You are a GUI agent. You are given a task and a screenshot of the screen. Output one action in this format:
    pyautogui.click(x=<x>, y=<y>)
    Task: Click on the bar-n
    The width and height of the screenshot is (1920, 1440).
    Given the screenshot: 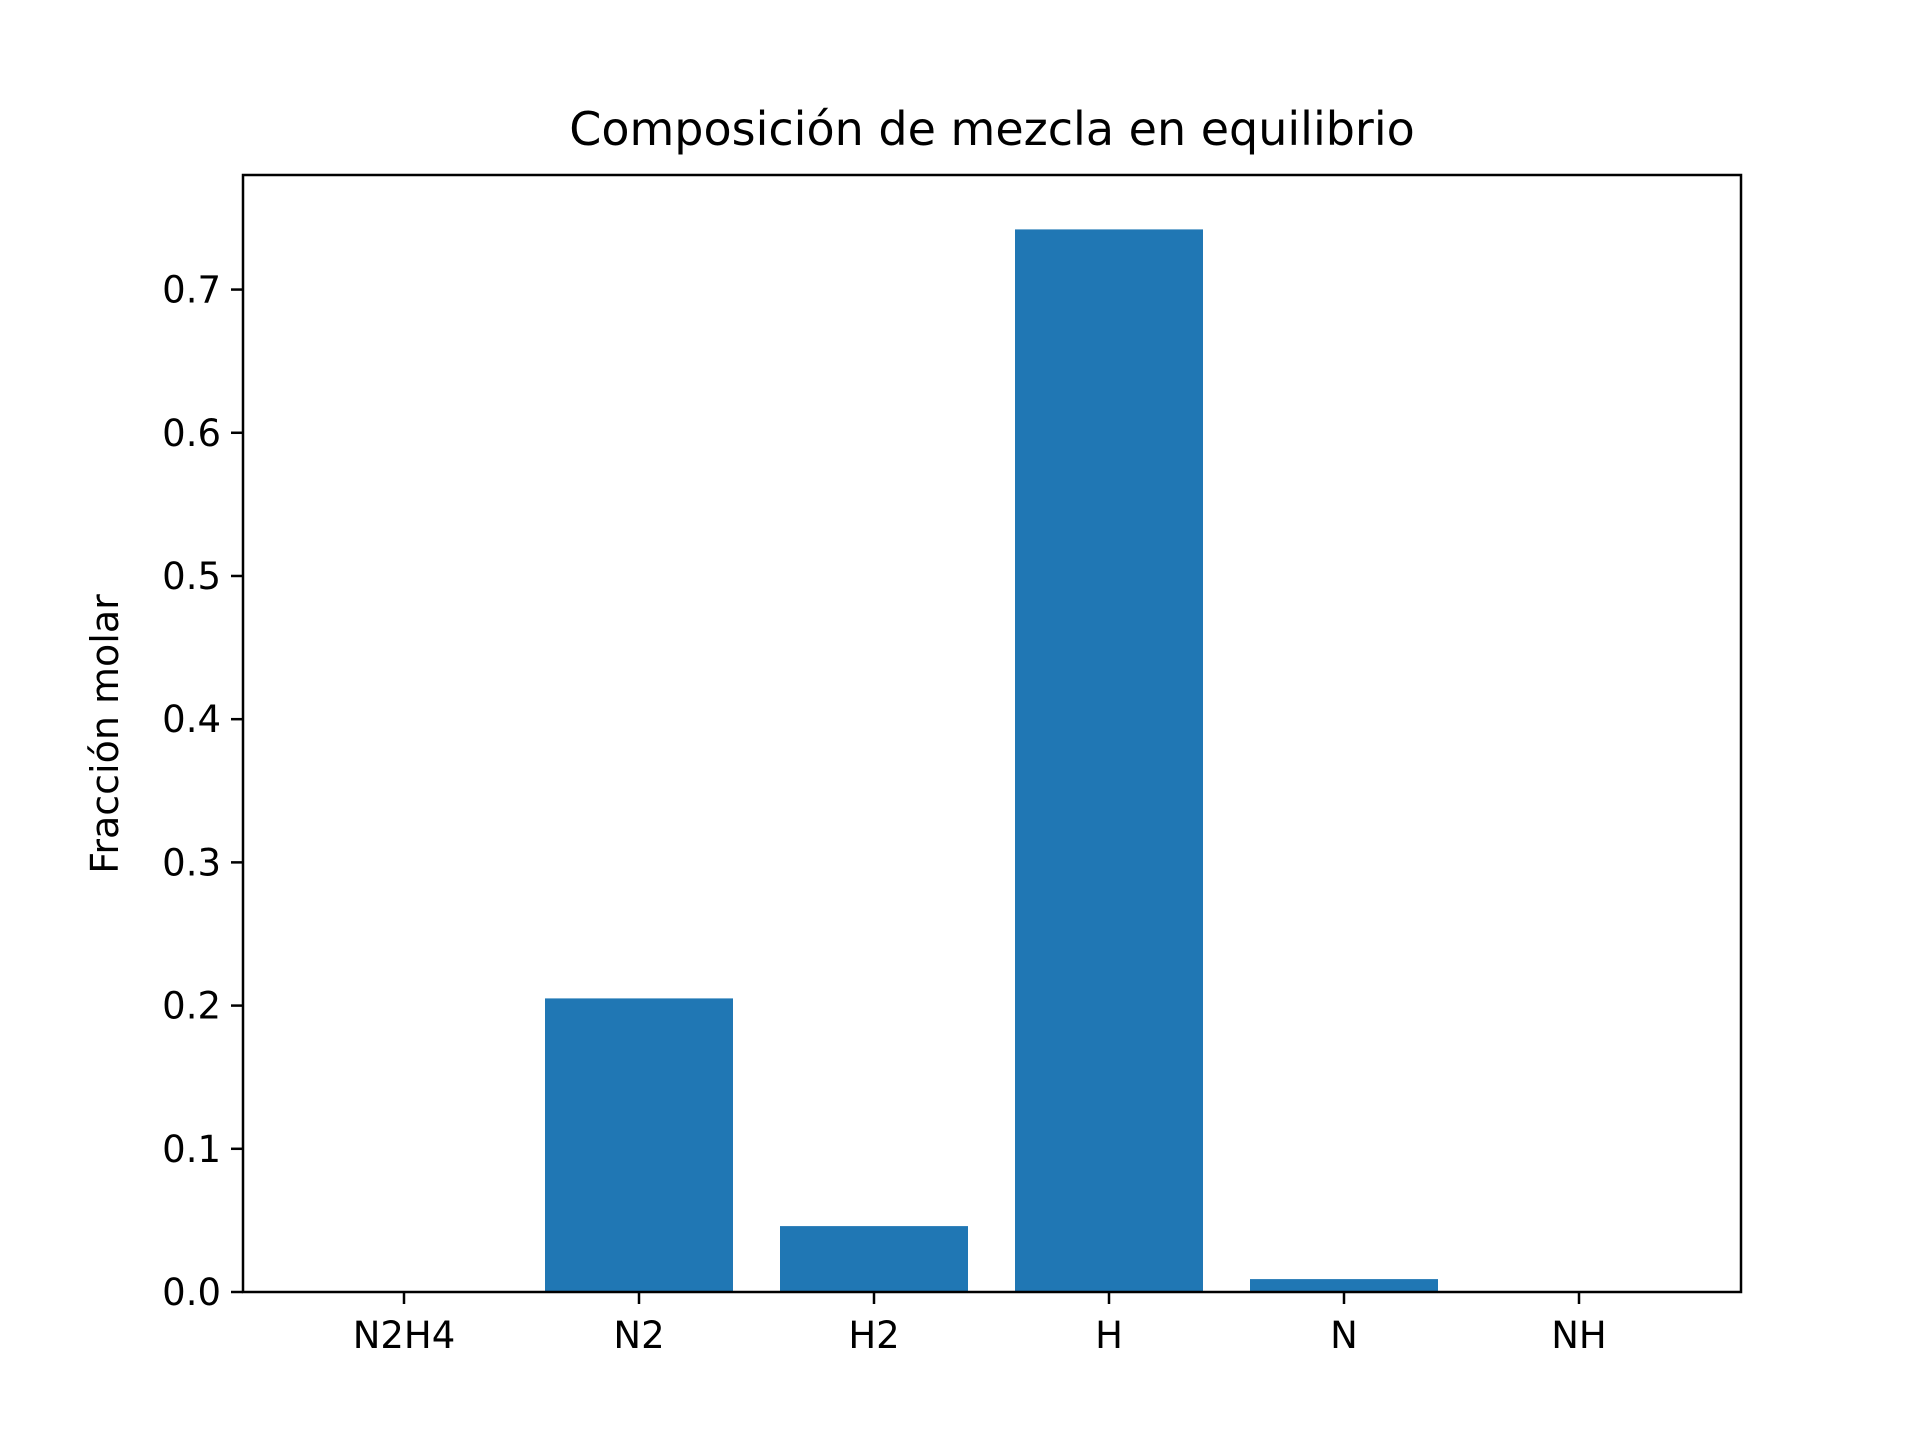 What is the action you would take?
    pyautogui.click(x=1344, y=1285)
    